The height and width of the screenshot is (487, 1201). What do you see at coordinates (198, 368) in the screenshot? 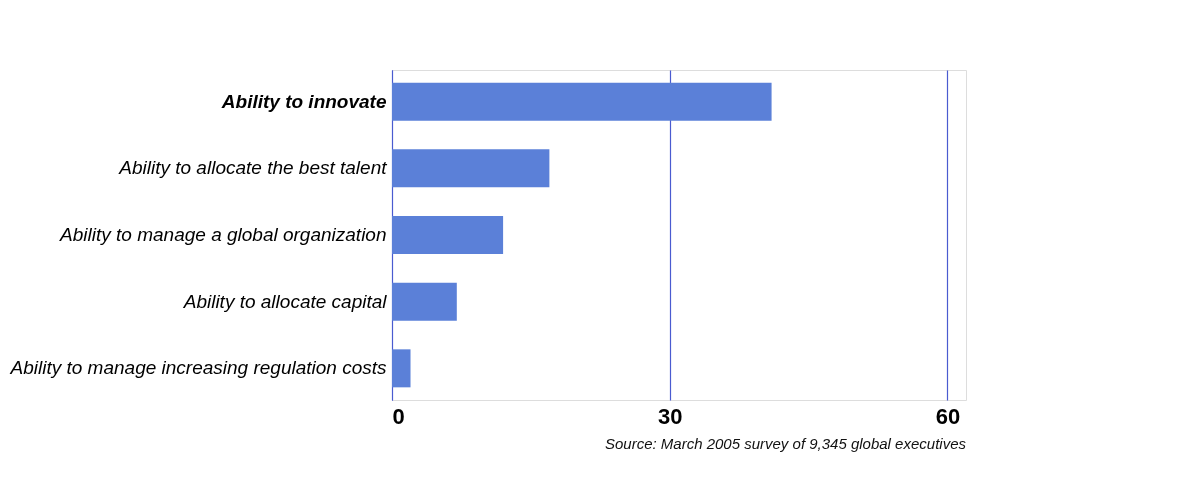
I see `y-tick-label: Ability to manage increasing regulation costs` at bounding box center [198, 368].